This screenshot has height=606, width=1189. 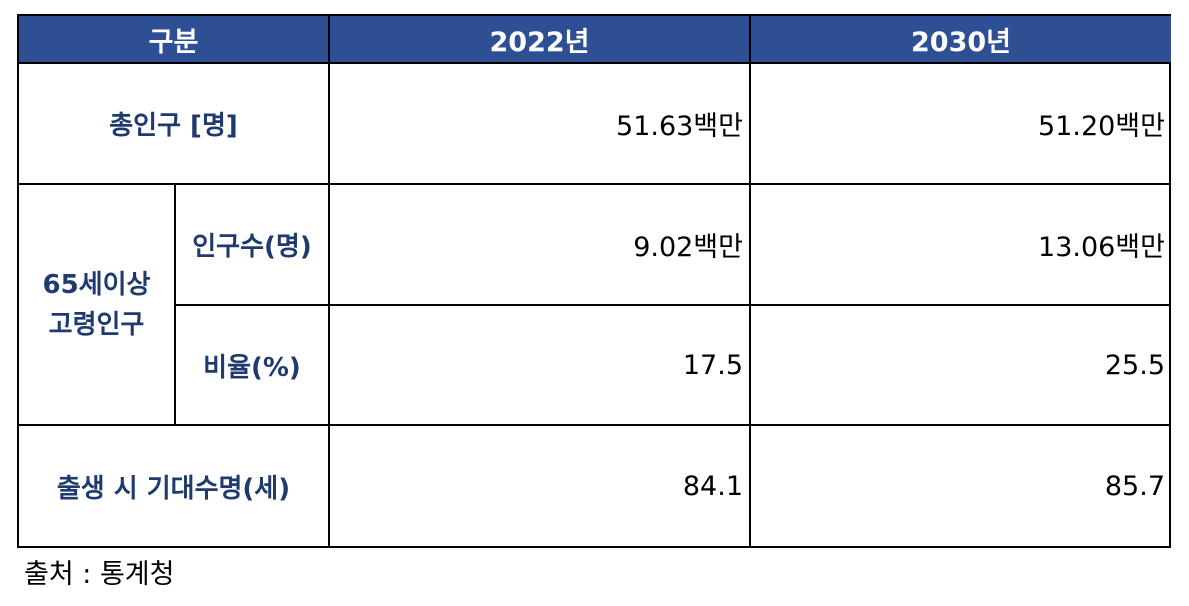 What do you see at coordinates (96, 324) in the screenshot?
I see `label-elderly-line2: 고령인구` at bounding box center [96, 324].